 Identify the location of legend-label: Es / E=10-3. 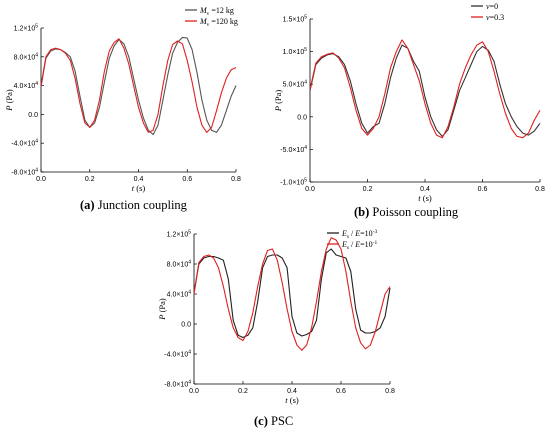
(359, 234).